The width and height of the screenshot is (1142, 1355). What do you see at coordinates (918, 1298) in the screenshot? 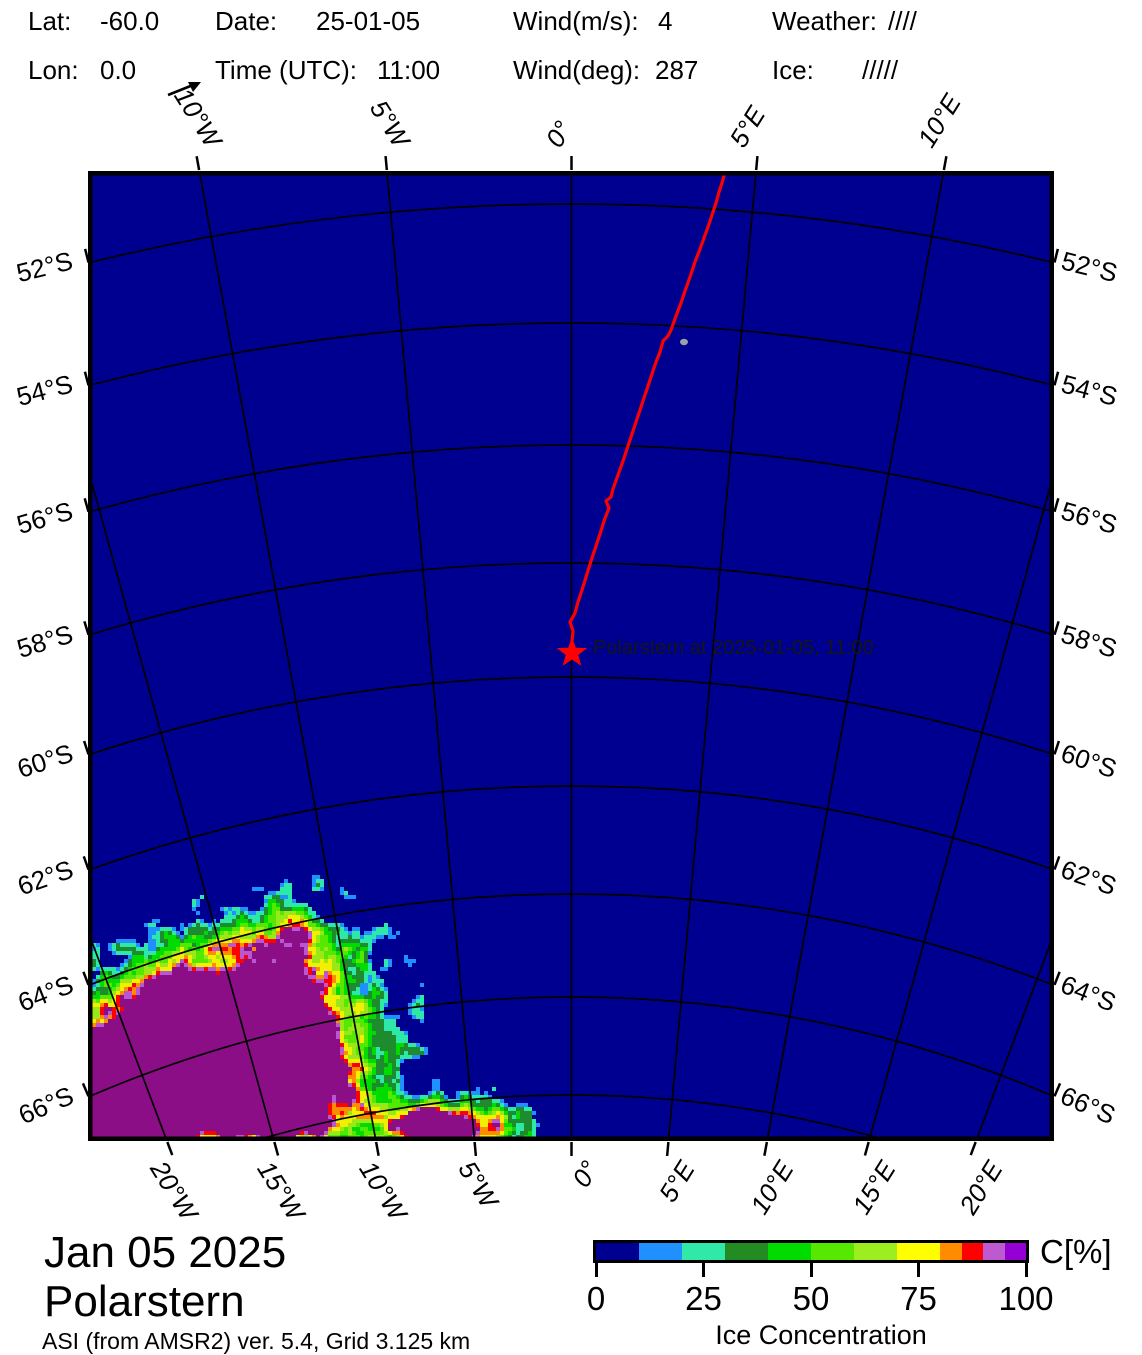
I see `colorbar-tick-label: 75` at bounding box center [918, 1298].